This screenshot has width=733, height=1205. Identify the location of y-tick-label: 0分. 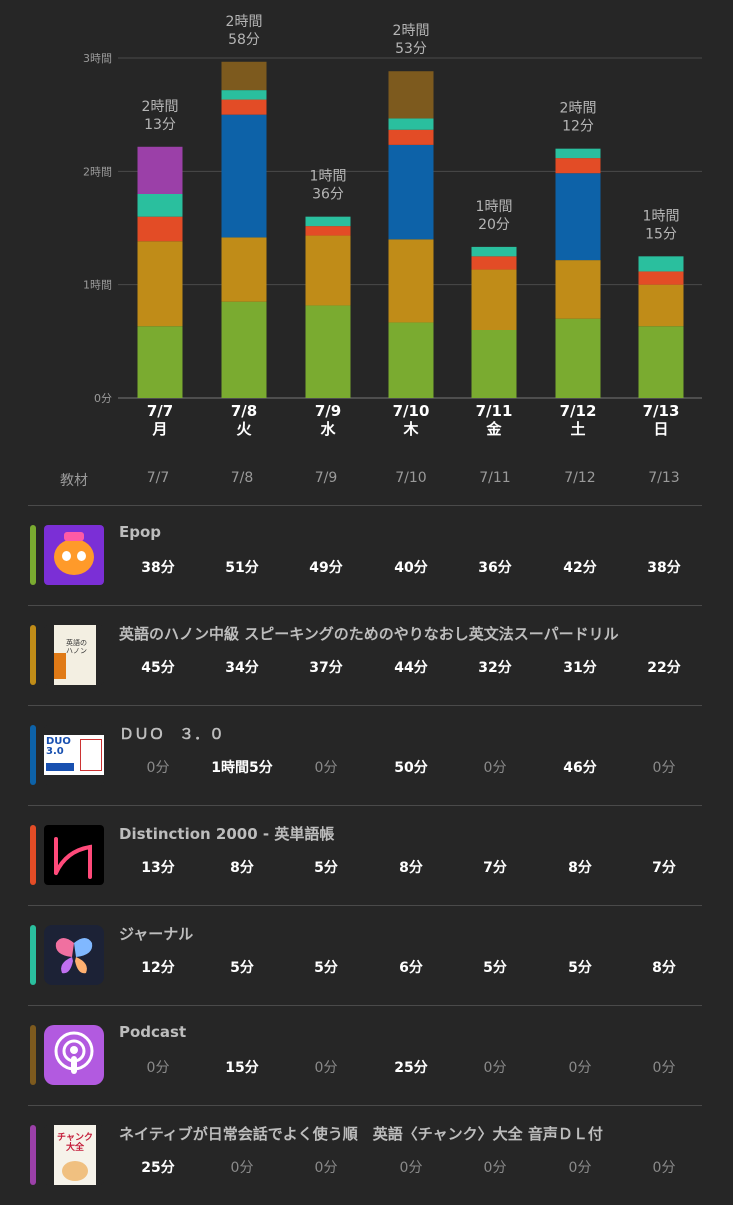
(103, 398).